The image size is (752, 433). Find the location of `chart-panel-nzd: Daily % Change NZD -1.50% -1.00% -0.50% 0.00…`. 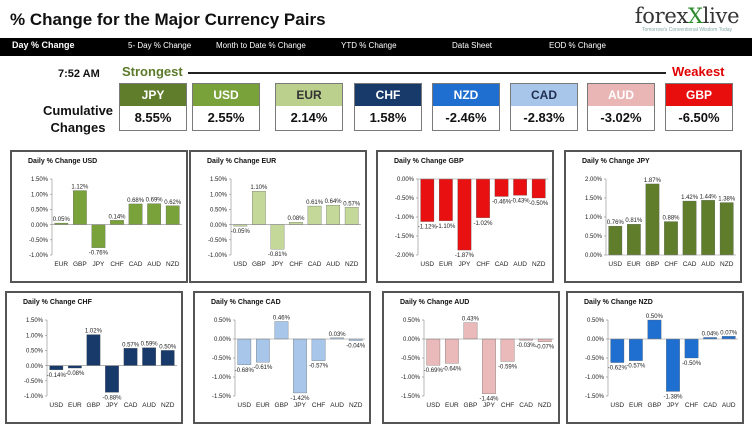

chart-panel-nzd: Daily % Change NZD -1.50% -1.00% -0.50% 0.00… is located at coordinates (655, 357).